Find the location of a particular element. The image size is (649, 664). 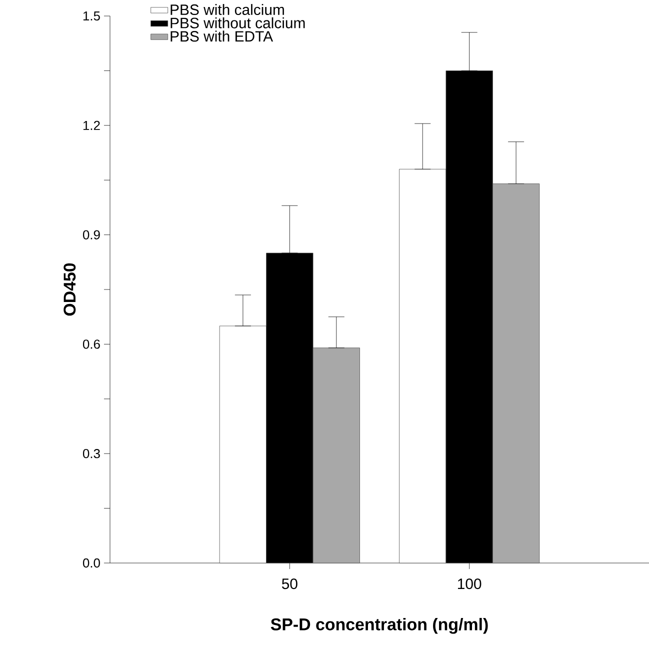

y-tick-label: 0.6 is located at coordinates (91, 344).